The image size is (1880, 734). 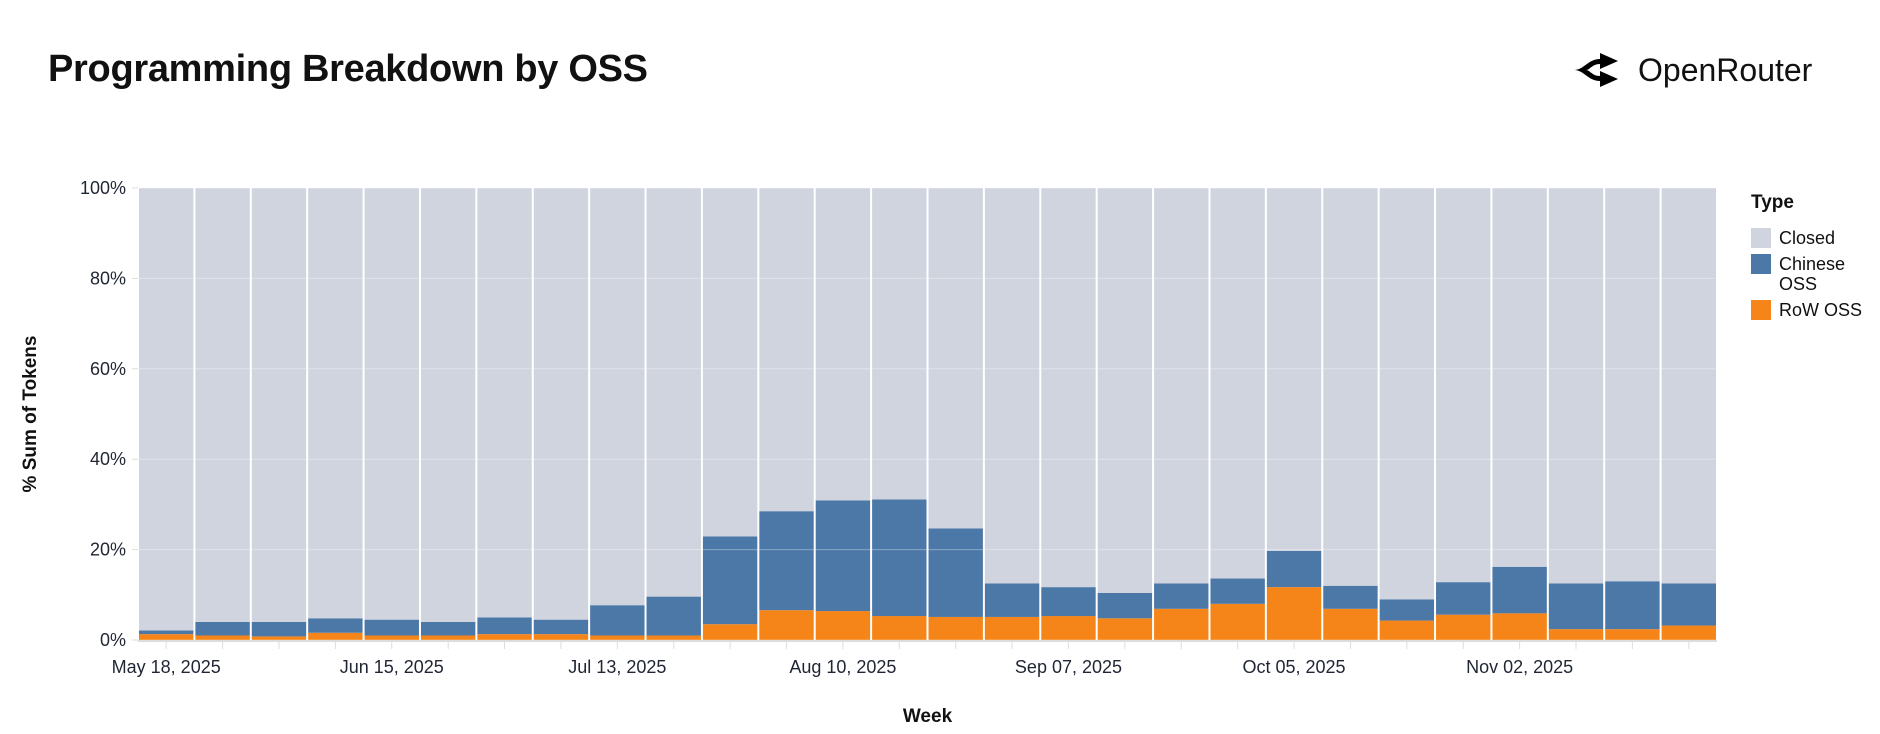 I want to click on legend-swatch-chinese-oss, so click(x=1761, y=264).